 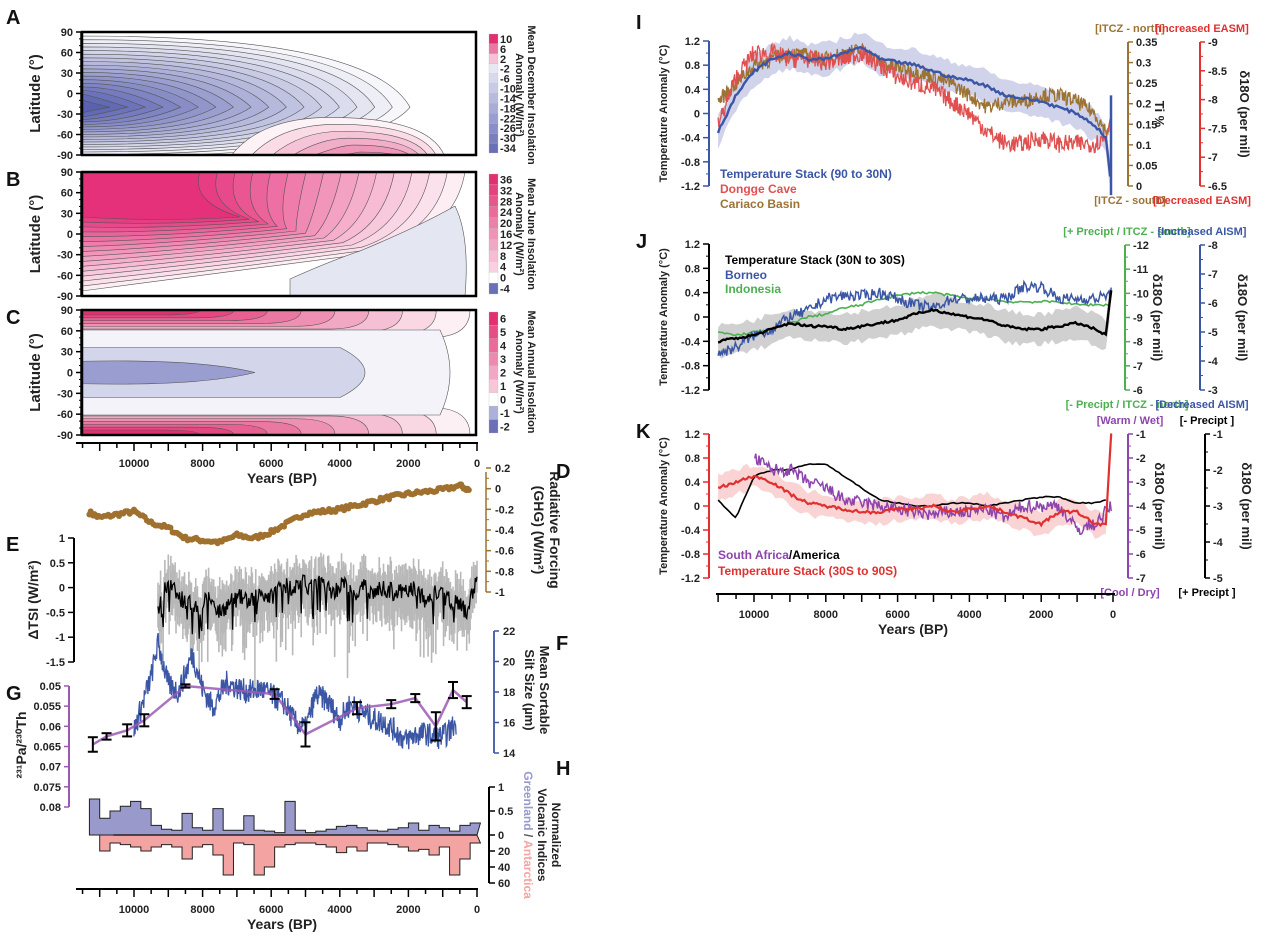 I want to click on J-indonesia-d18o-tick-label: -9, so click(x=1138, y=319).